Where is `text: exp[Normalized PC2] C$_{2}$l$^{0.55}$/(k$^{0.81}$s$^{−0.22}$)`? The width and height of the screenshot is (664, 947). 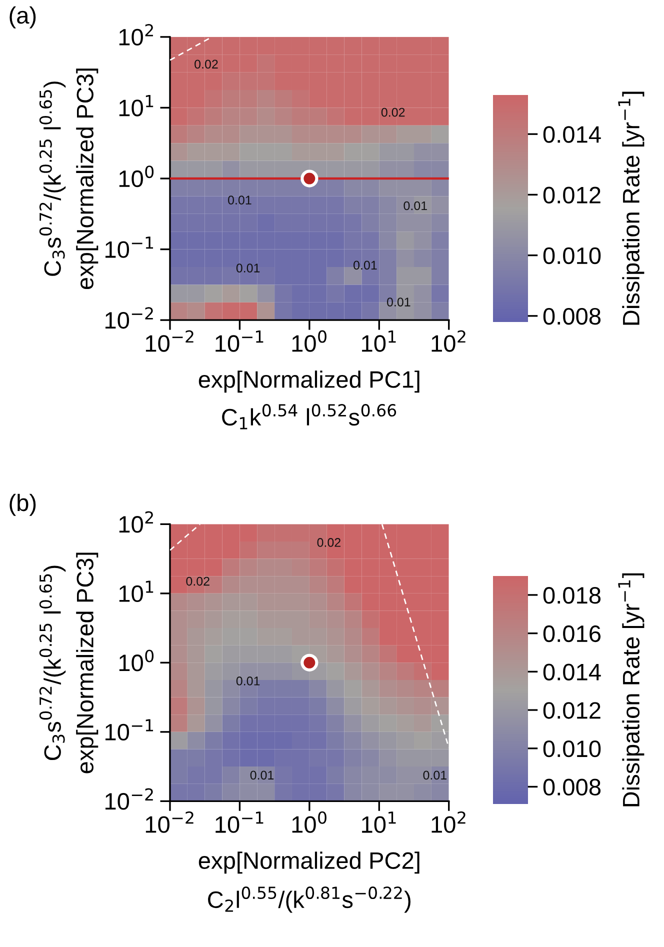
text: exp[Normalized PC2] C$_{2}$l$^{0.55}$/(k$^{0.81}$s$^{−0.22}$) is located at coordinates (309, 882).